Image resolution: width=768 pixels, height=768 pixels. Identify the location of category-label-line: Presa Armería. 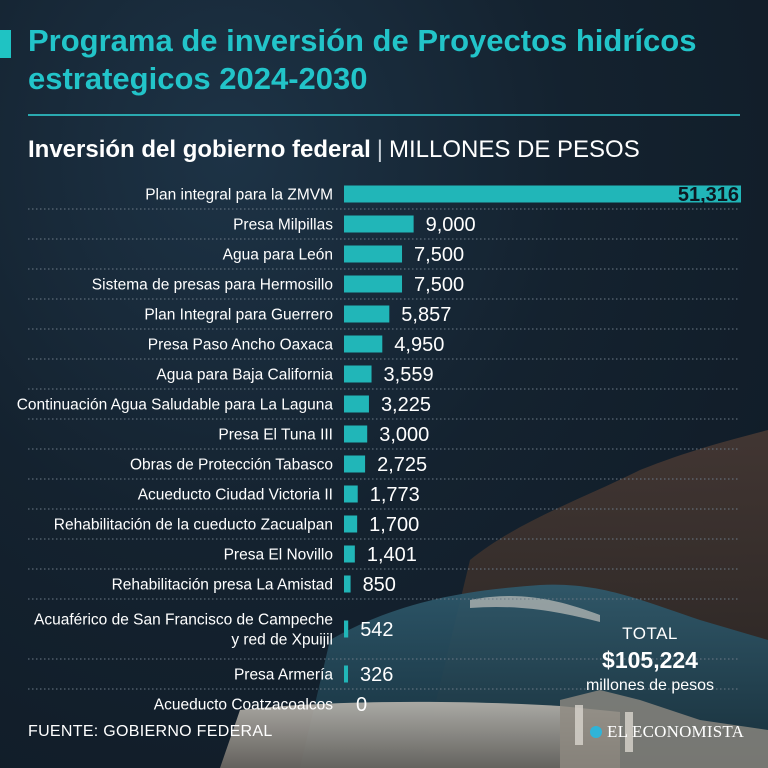
(283, 675).